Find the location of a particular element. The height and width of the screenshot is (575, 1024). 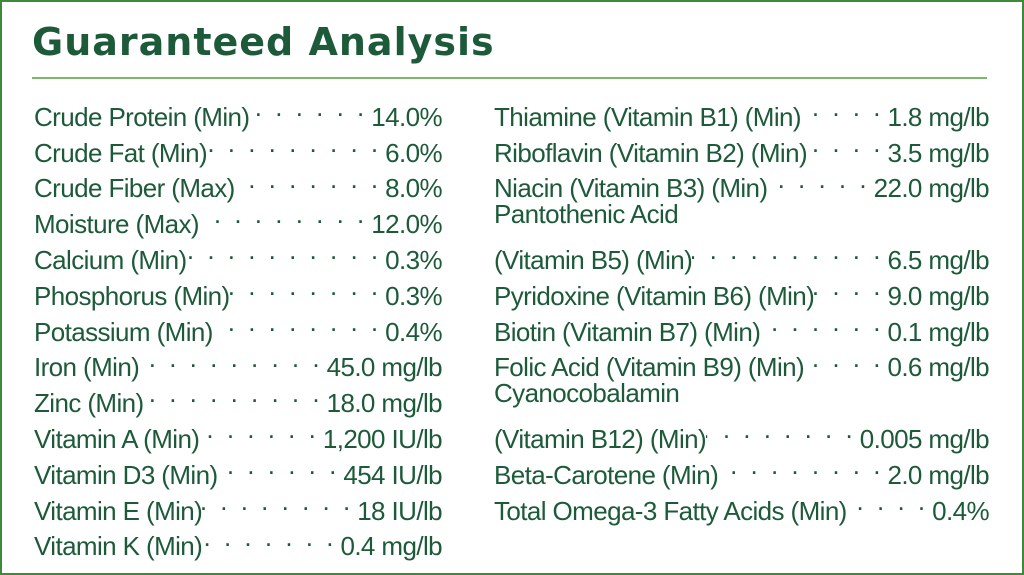

nutrient-label: (Vitamin B5) (Min) is located at coordinates (593, 259).